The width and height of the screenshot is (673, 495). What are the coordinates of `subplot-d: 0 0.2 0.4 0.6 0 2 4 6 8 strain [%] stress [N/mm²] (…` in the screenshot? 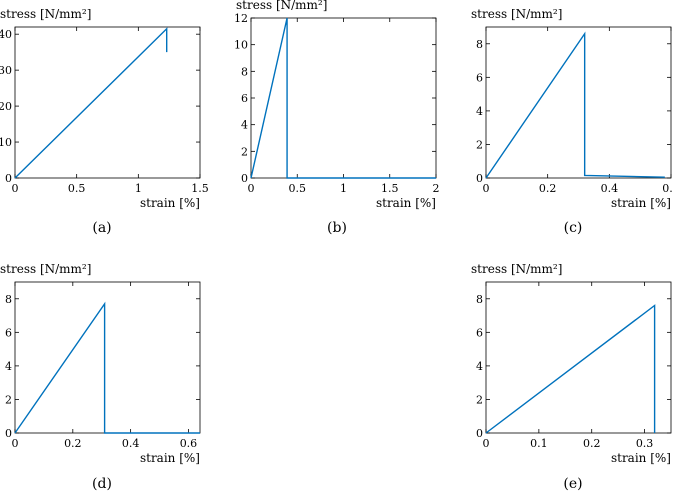 It's located at (100, 377).